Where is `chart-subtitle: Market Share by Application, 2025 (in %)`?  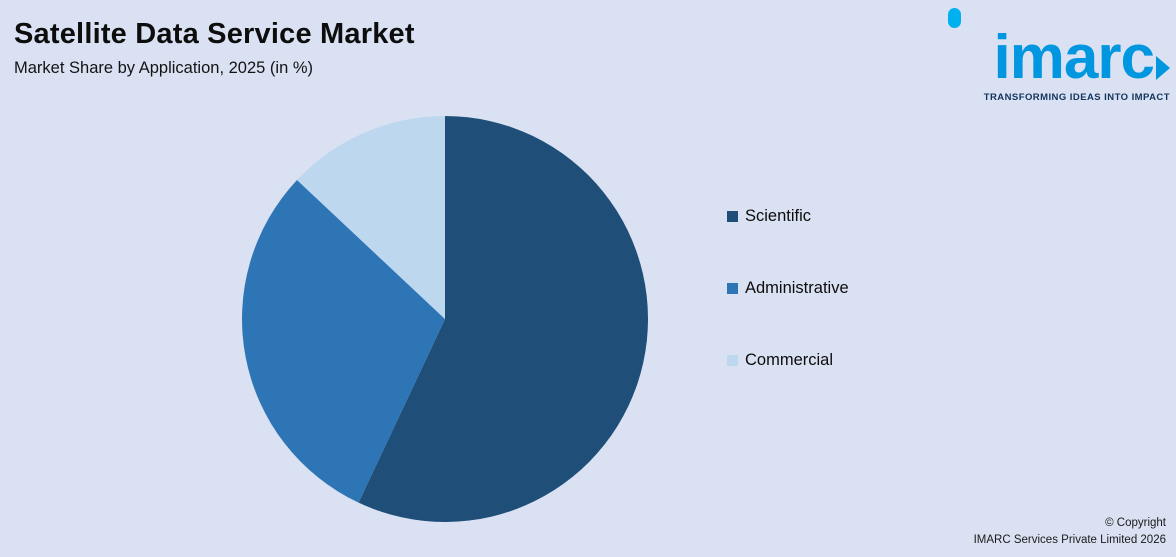 chart-subtitle: Market Share by Application, 2025 (in %) is located at coordinates (163, 68).